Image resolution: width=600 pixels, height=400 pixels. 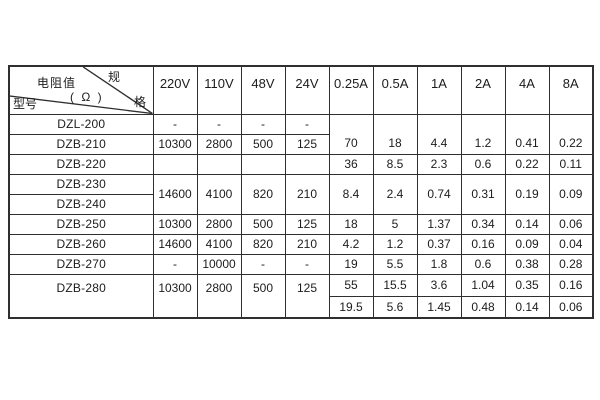 I want to click on value-cell: 5.6, so click(x=395, y=307).